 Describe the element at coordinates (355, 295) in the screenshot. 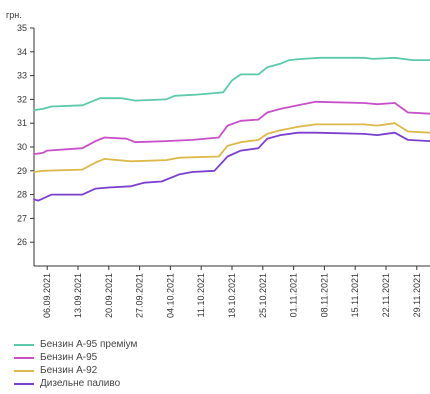

I see `x-tick-label: 15.11.2021` at that location.